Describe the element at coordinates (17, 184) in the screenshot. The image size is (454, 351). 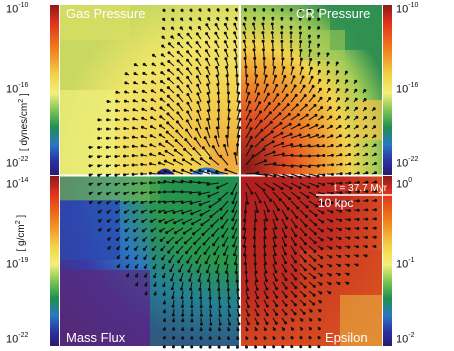
I see `left-tick-bottom-1: 10-14` at that location.